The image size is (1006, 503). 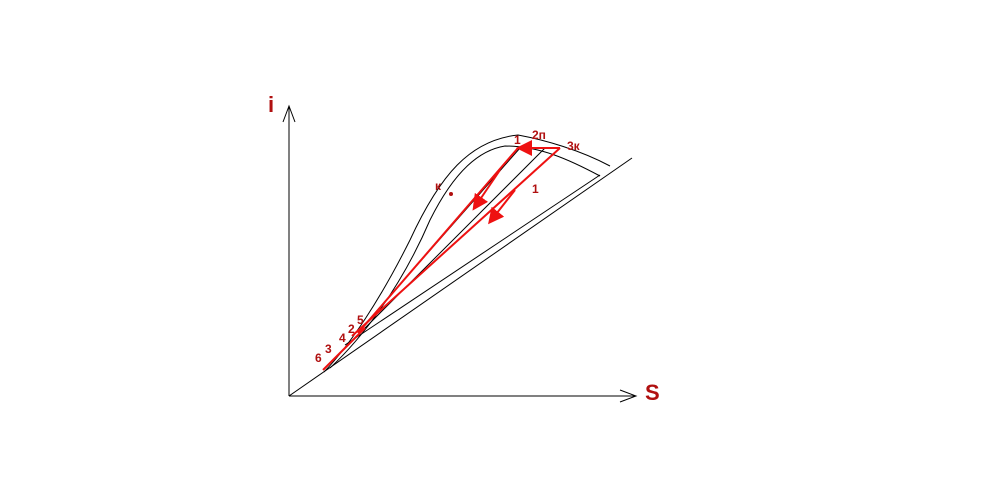 I want to click on label-point-6: 6, so click(x=318, y=358).